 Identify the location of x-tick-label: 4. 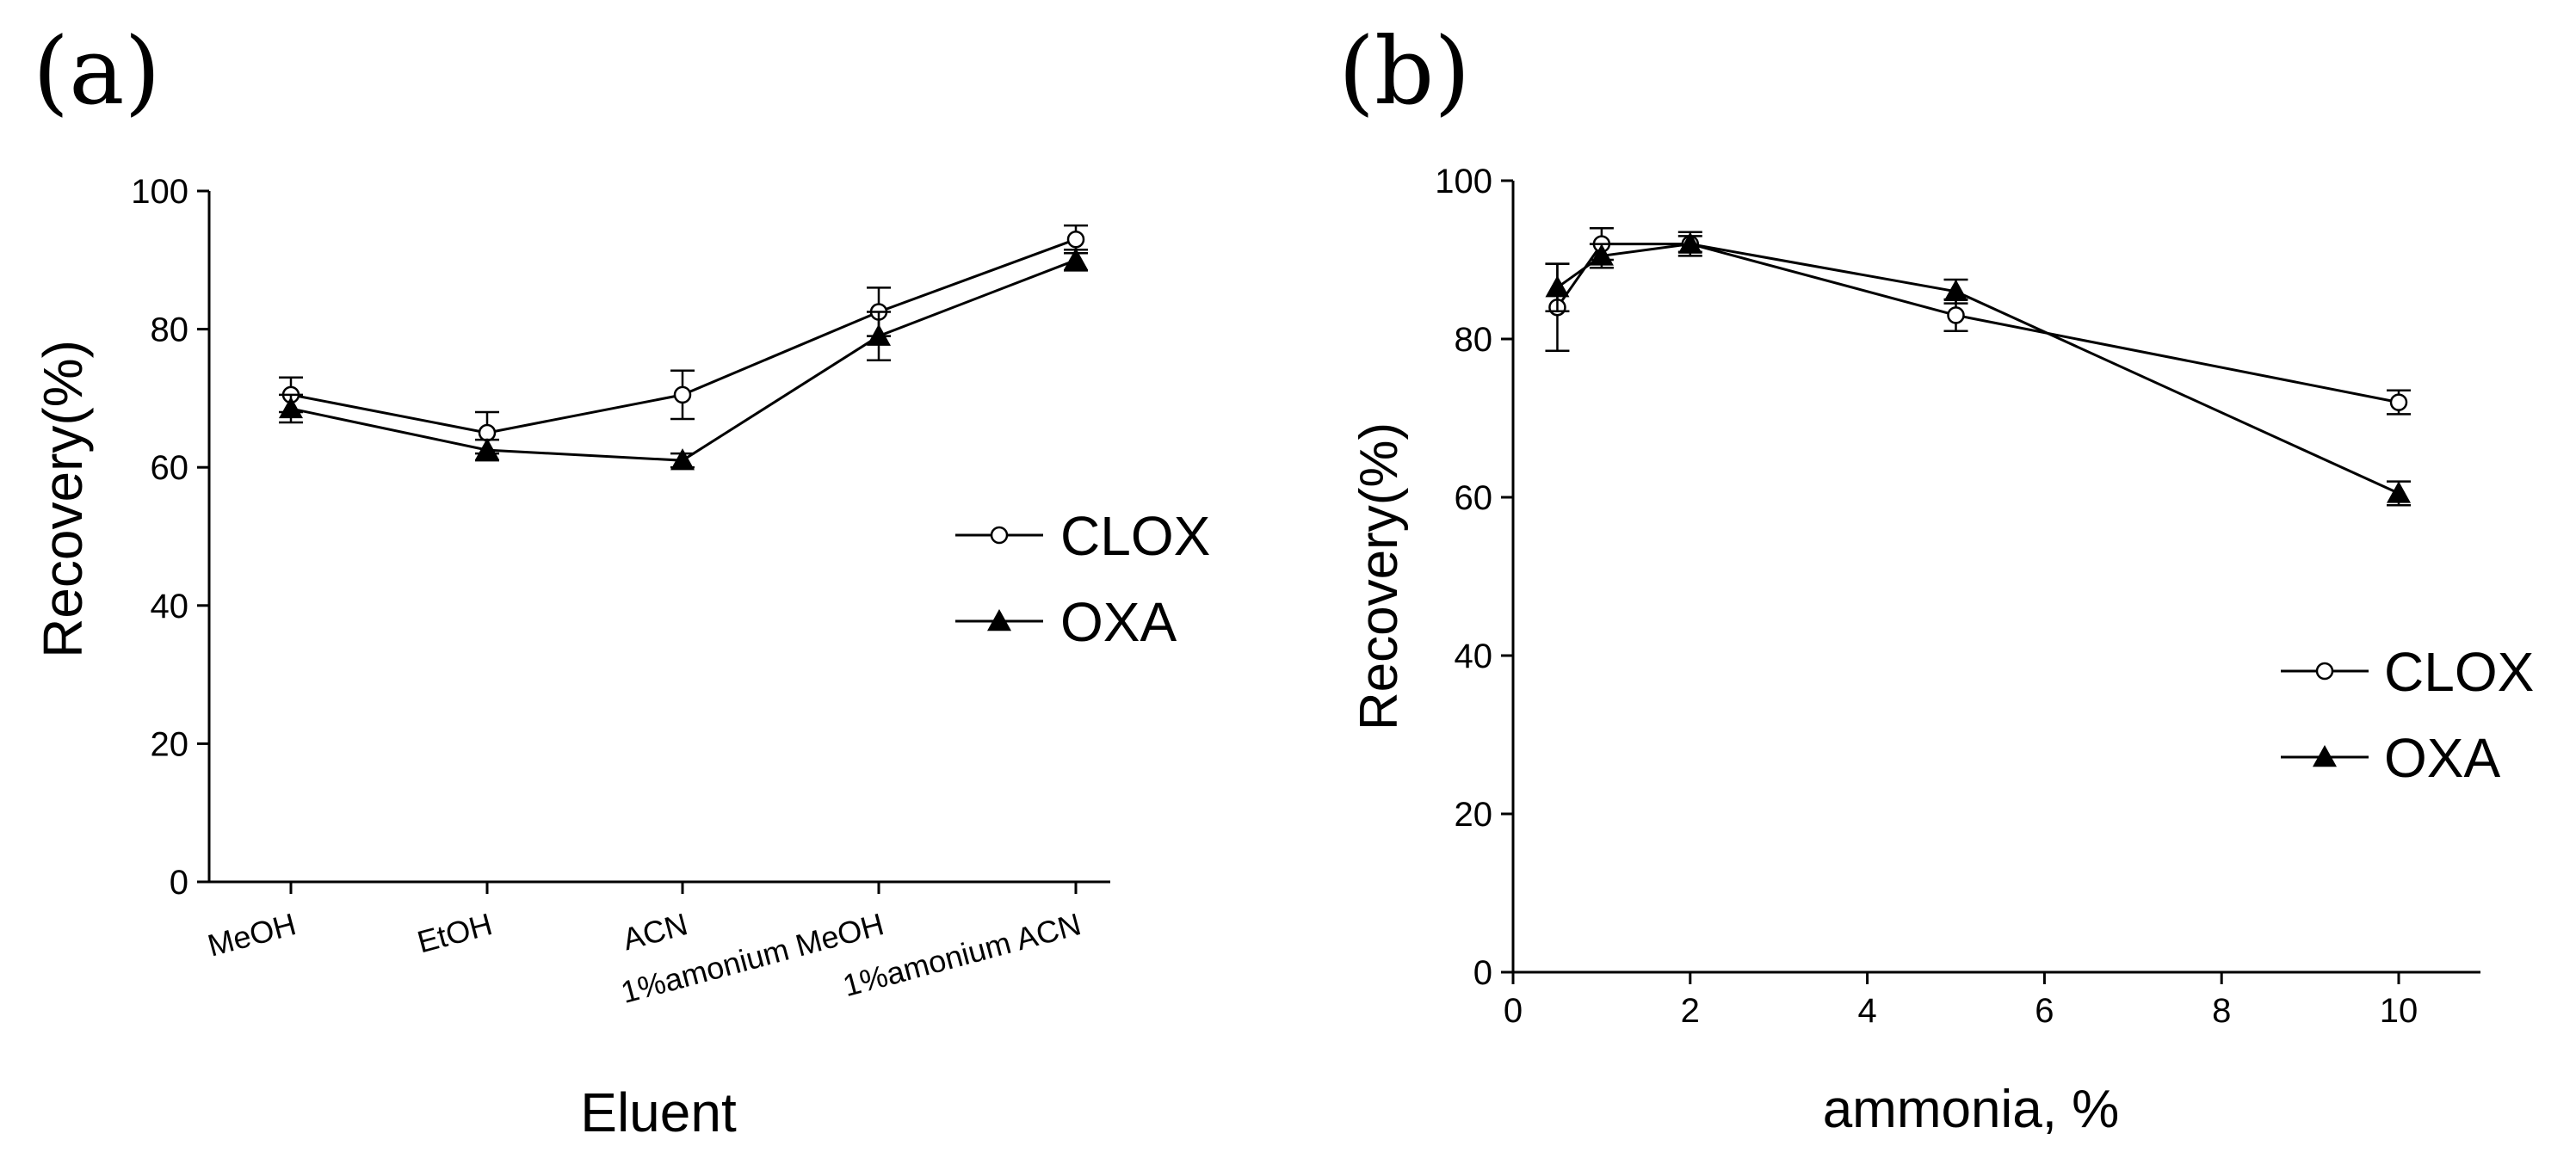
(1866, 1011).